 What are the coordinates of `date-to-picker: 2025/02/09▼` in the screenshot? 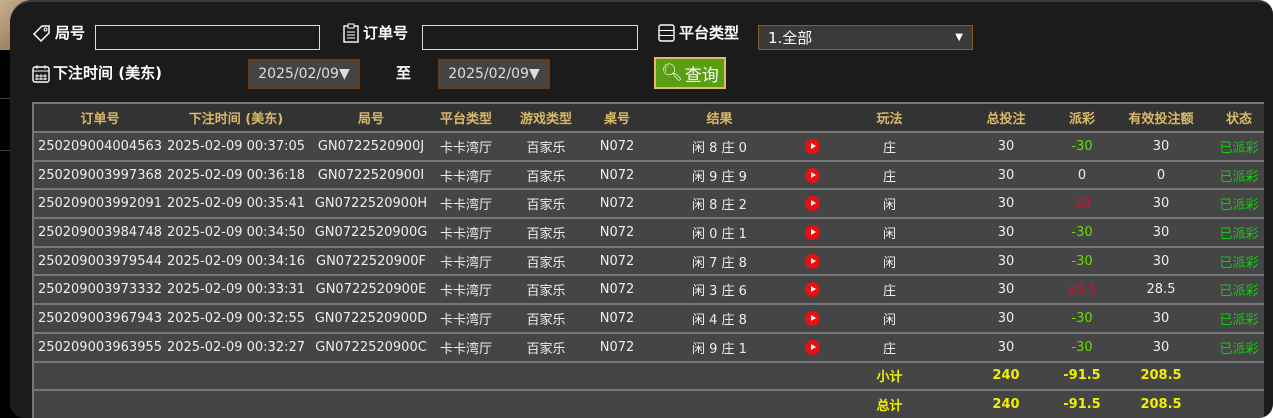 It's located at (494, 74).